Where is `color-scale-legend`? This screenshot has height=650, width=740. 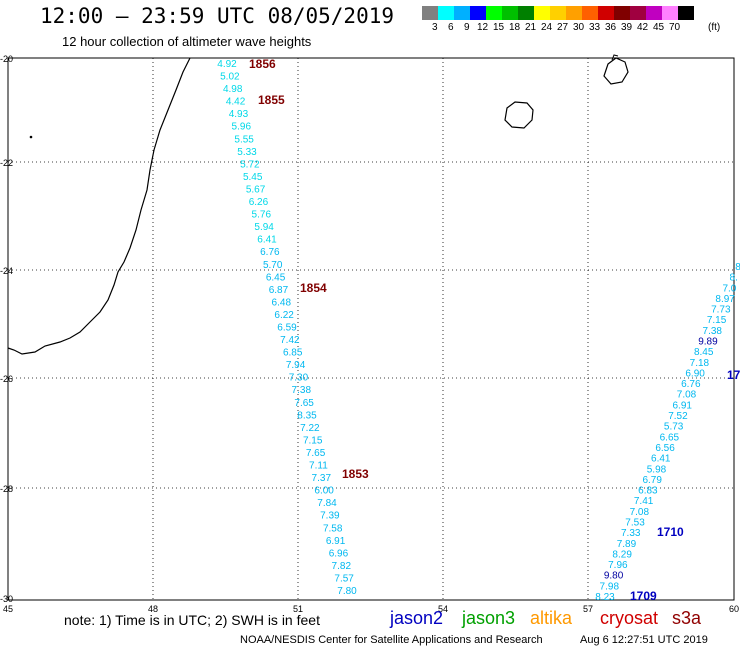
color-scale-legend is located at coordinates (558, 13).